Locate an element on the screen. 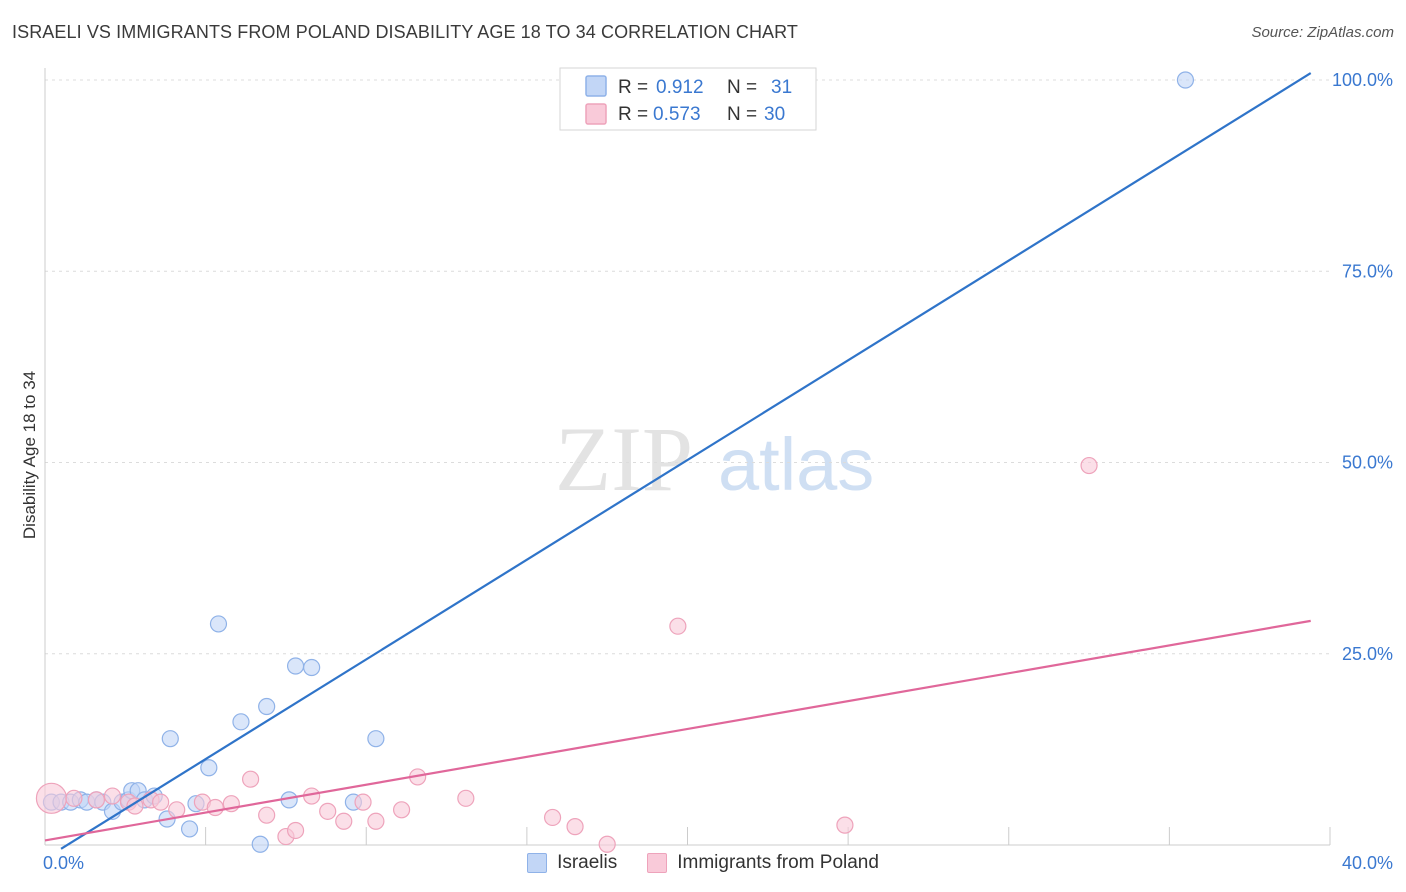  legend-r-label-1: R = is located at coordinates (633, 87).